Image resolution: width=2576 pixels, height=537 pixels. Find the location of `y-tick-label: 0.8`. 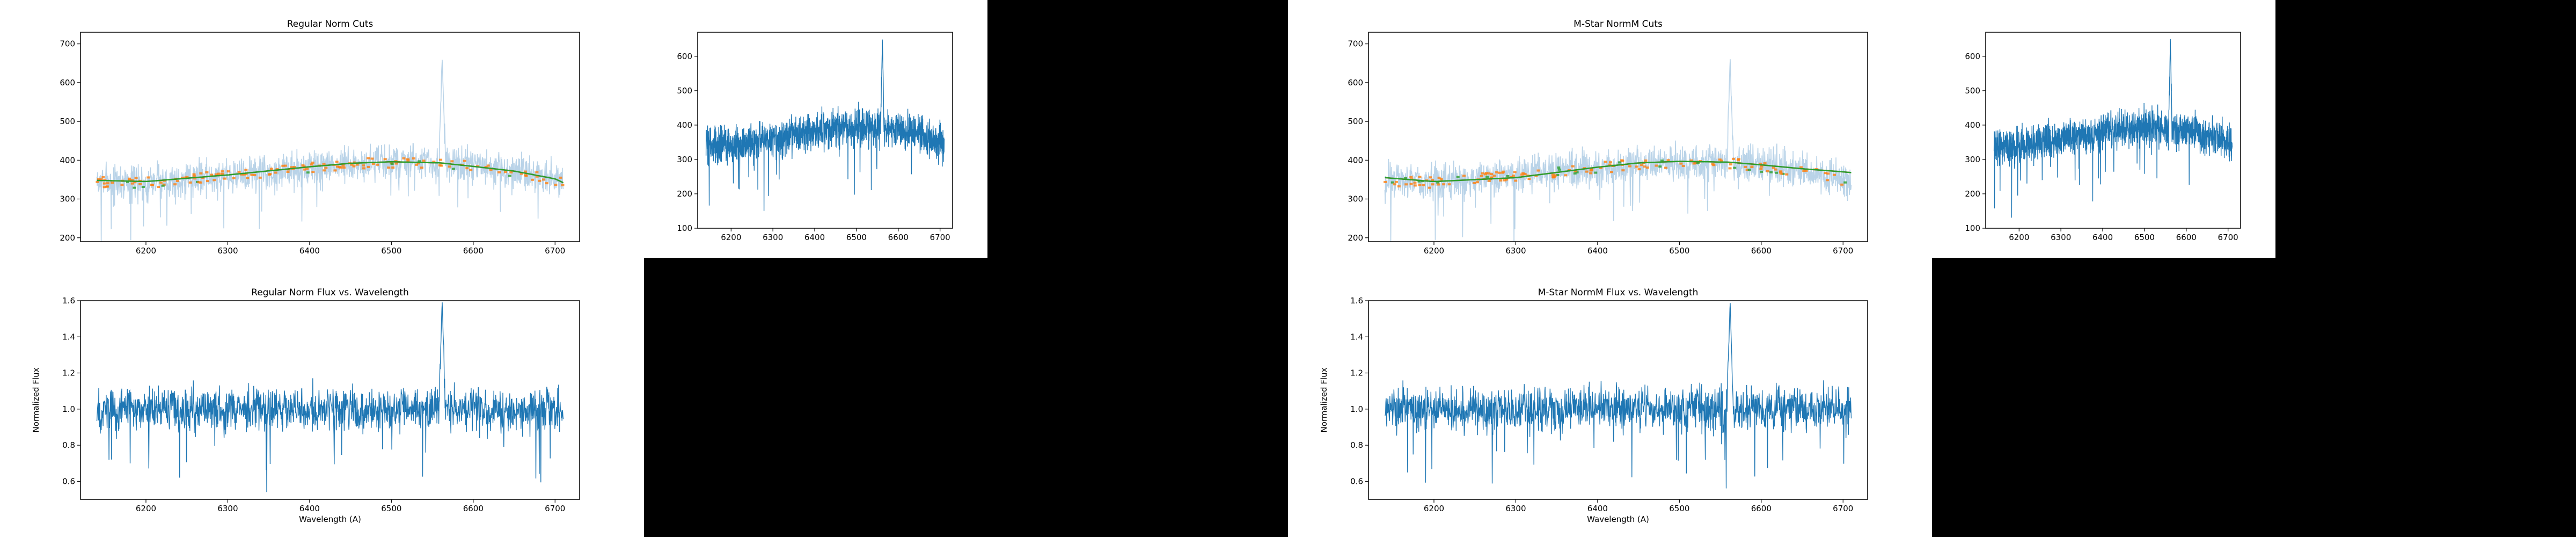

y-tick-label: 0.8 is located at coordinates (68, 445).